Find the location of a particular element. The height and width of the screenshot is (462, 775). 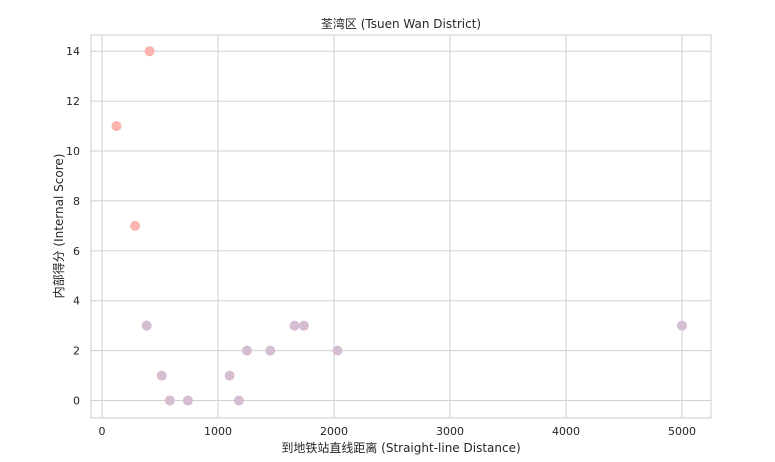

y-tick-label: 14 is located at coordinates (73, 51).